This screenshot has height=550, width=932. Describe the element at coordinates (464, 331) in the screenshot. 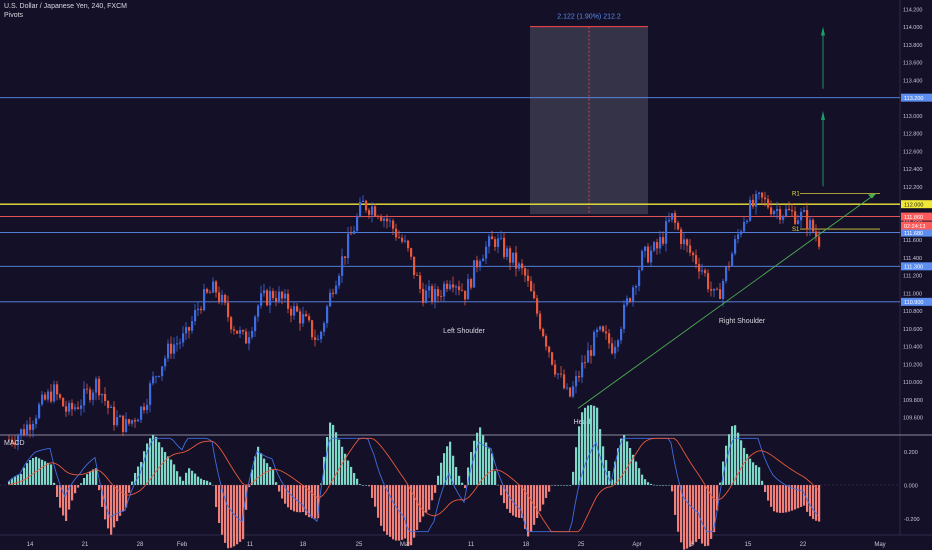

I see `annotation-left-shoulder: Left Shoulder` at that location.